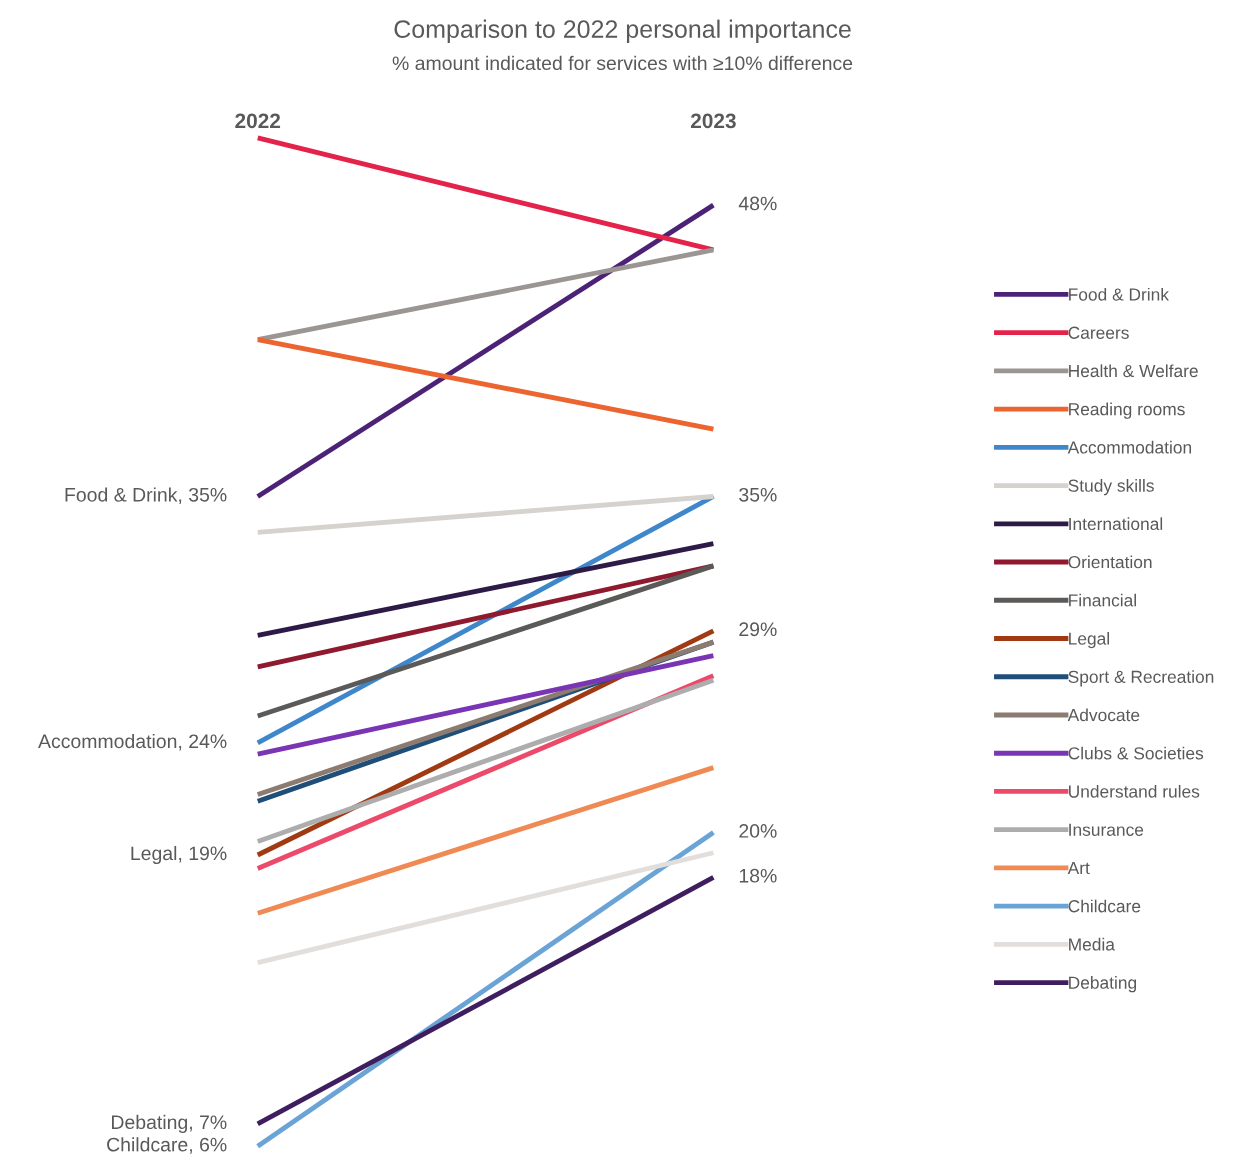  Describe the element at coordinates (758, 831) in the screenshot. I see `data-label: 20%` at that location.